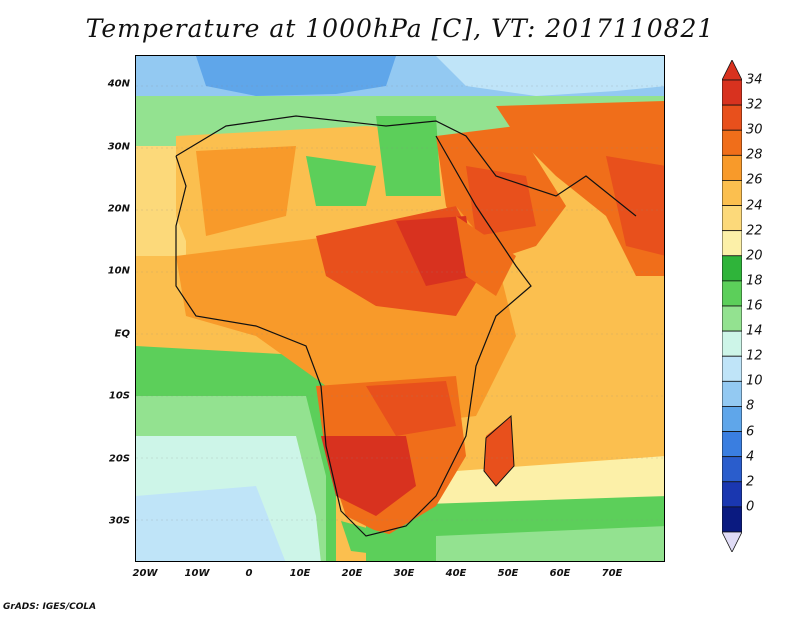  I want to click on colorbar-tick-label: 24, so click(754, 206).